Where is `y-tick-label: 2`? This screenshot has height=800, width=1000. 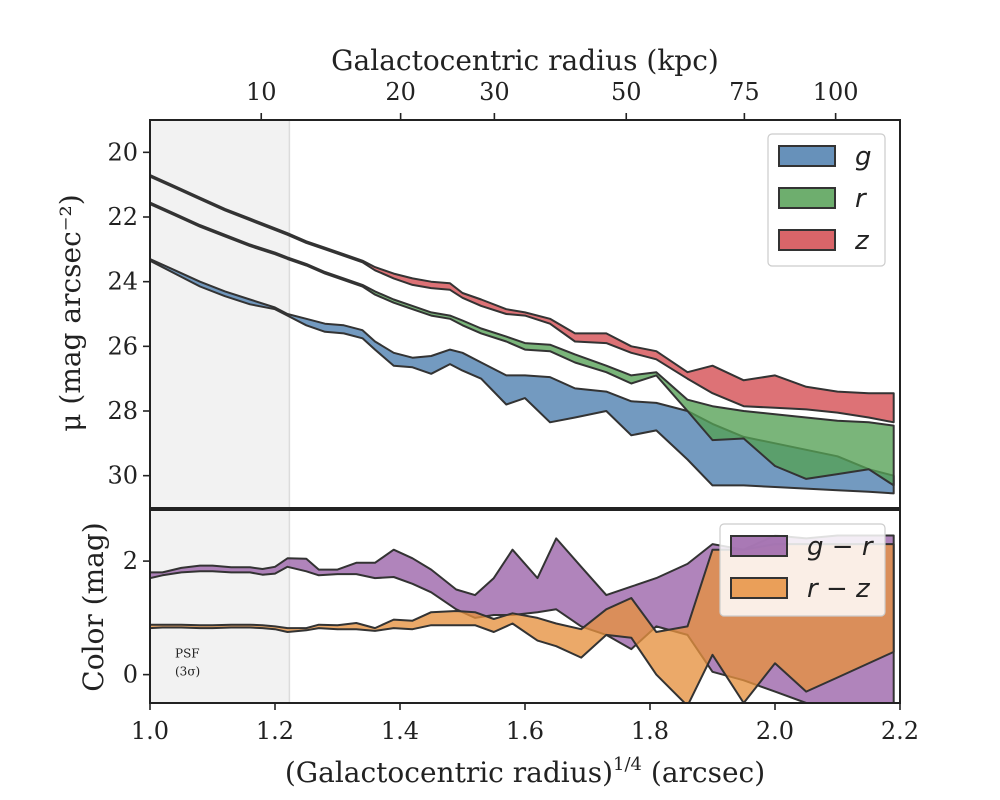
y-tick-label: 2 is located at coordinates (130, 561).